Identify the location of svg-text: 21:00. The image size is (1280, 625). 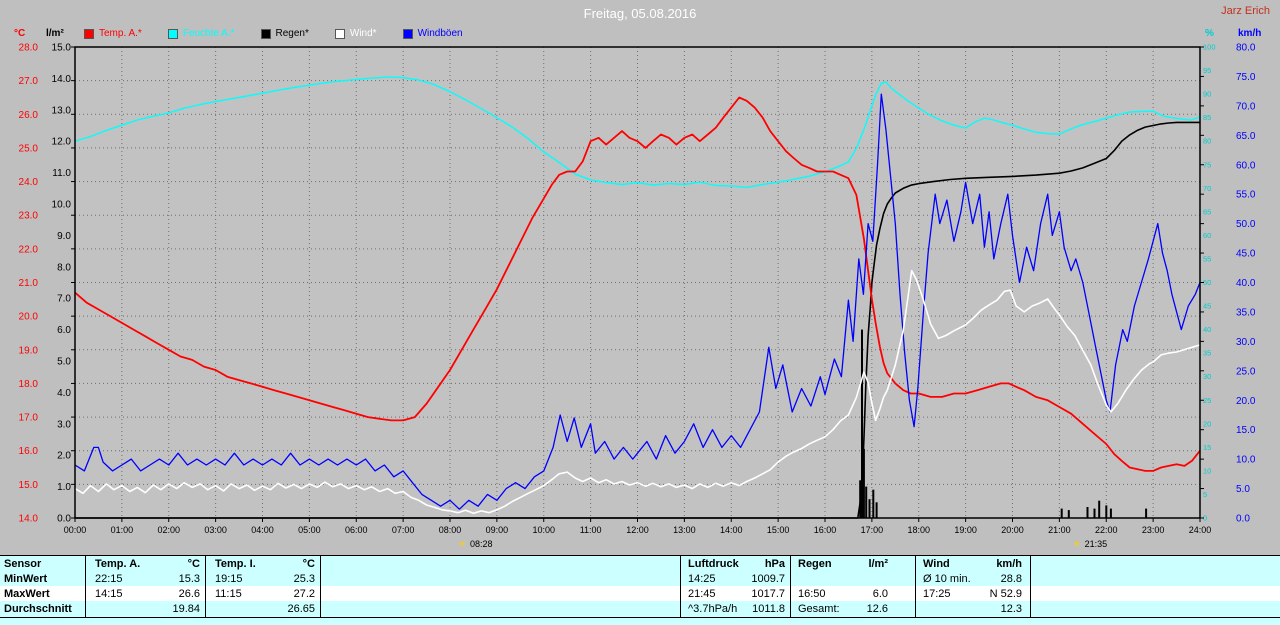
(1059, 530).